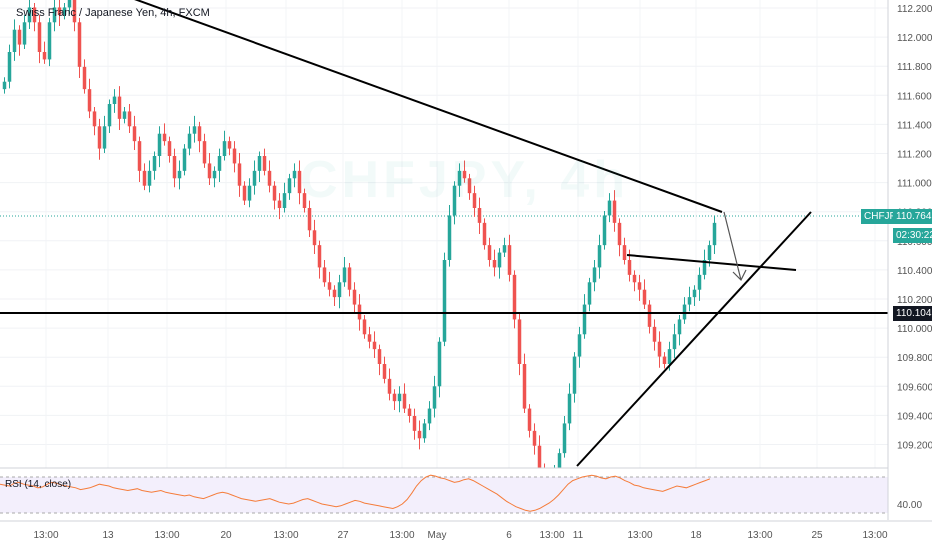 The width and height of the screenshot is (932, 550). What do you see at coordinates (914, 184) in the screenshot?
I see `price-tick-label: 111.000` at bounding box center [914, 184].